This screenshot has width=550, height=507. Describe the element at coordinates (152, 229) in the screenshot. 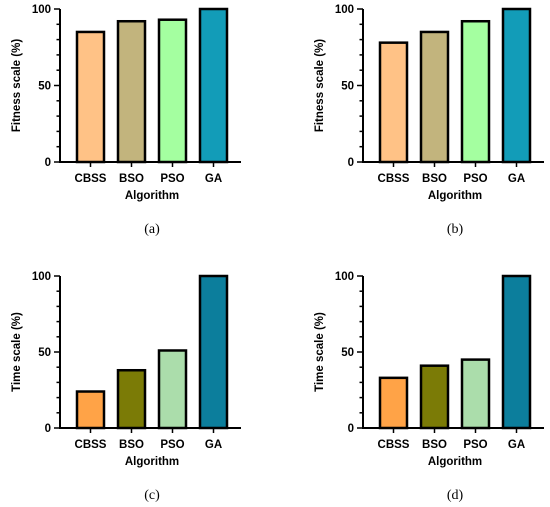

I see `panel-caption: (a)` at that location.